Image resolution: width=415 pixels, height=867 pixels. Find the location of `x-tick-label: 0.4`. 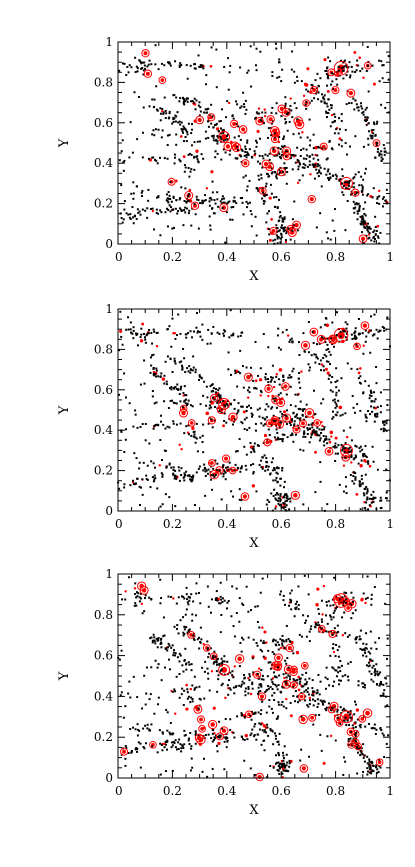

x-tick-label: 0.4 is located at coordinates (226, 791).